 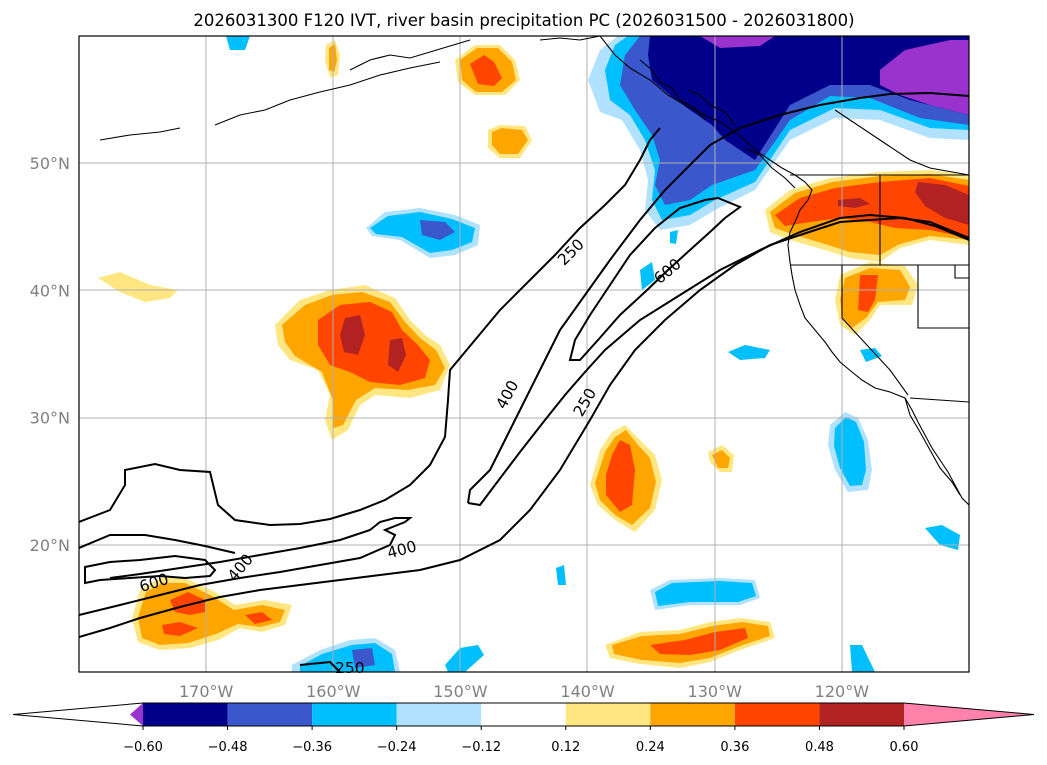 I want to click on y-tick-label: 20°N, so click(x=50, y=545).